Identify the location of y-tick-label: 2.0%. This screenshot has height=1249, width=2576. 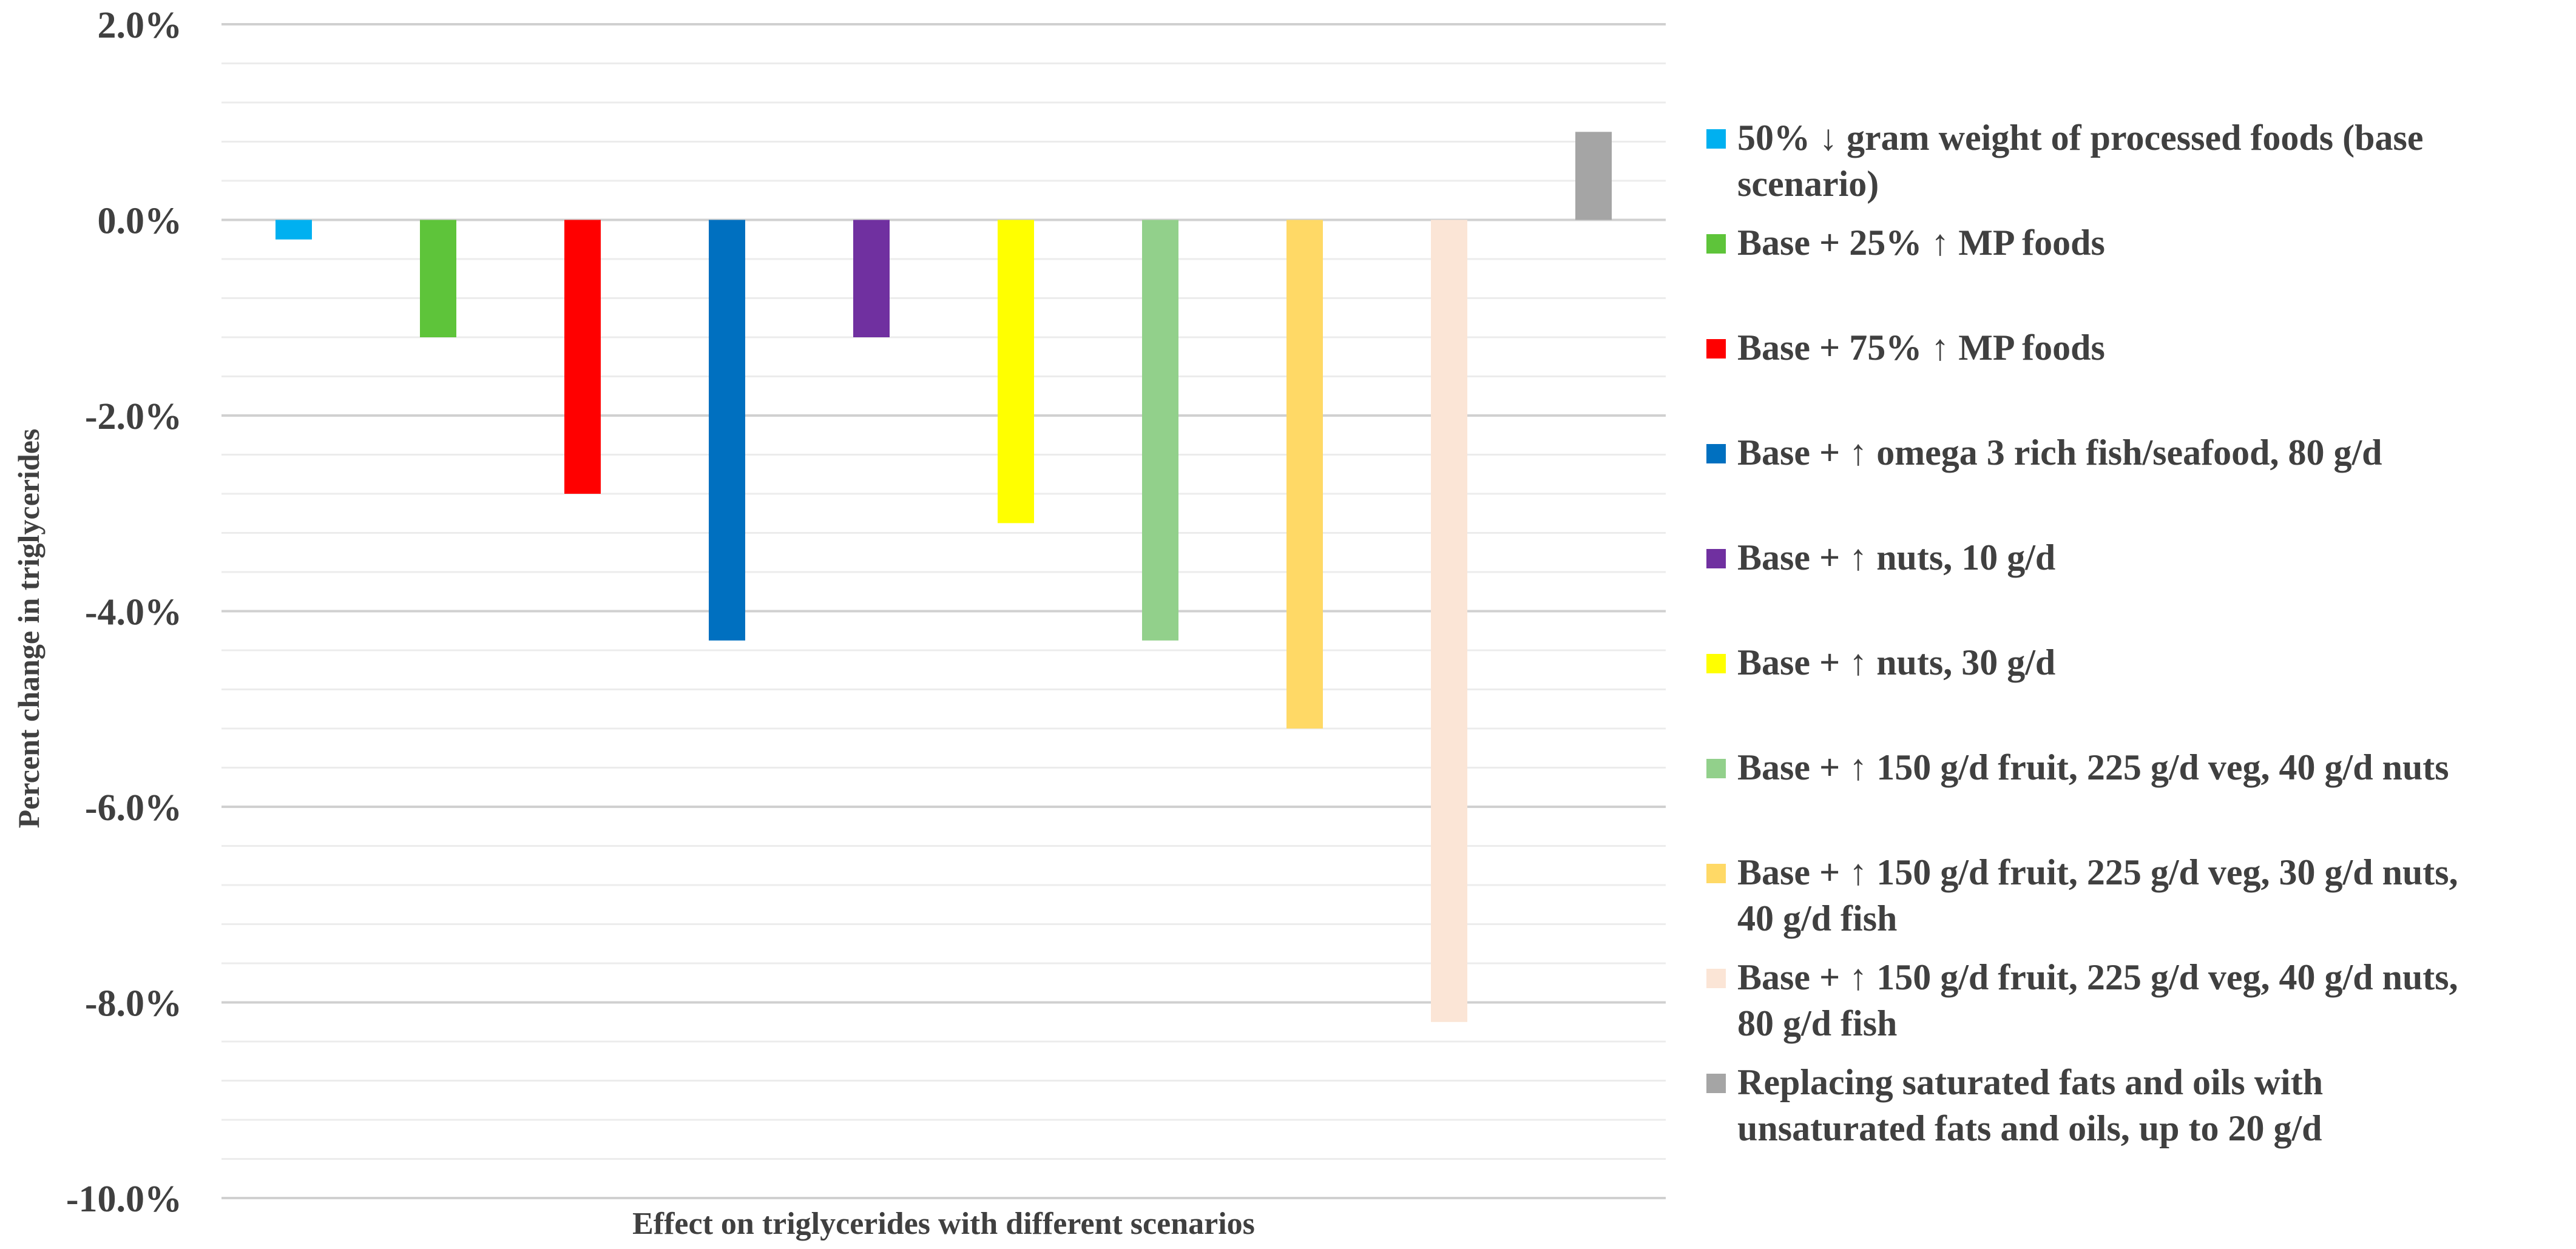
(140, 25).